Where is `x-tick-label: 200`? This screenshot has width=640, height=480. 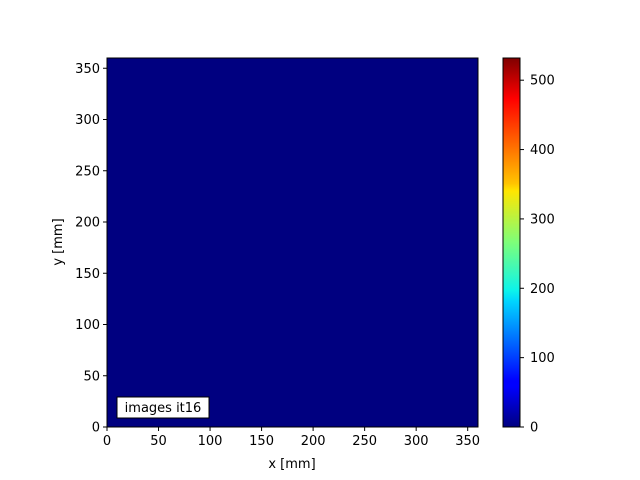
x-tick-label: 200 is located at coordinates (313, 441).